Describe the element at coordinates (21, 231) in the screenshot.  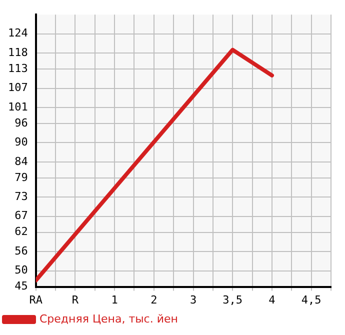
I see `y-tick-label: 62` at that location.